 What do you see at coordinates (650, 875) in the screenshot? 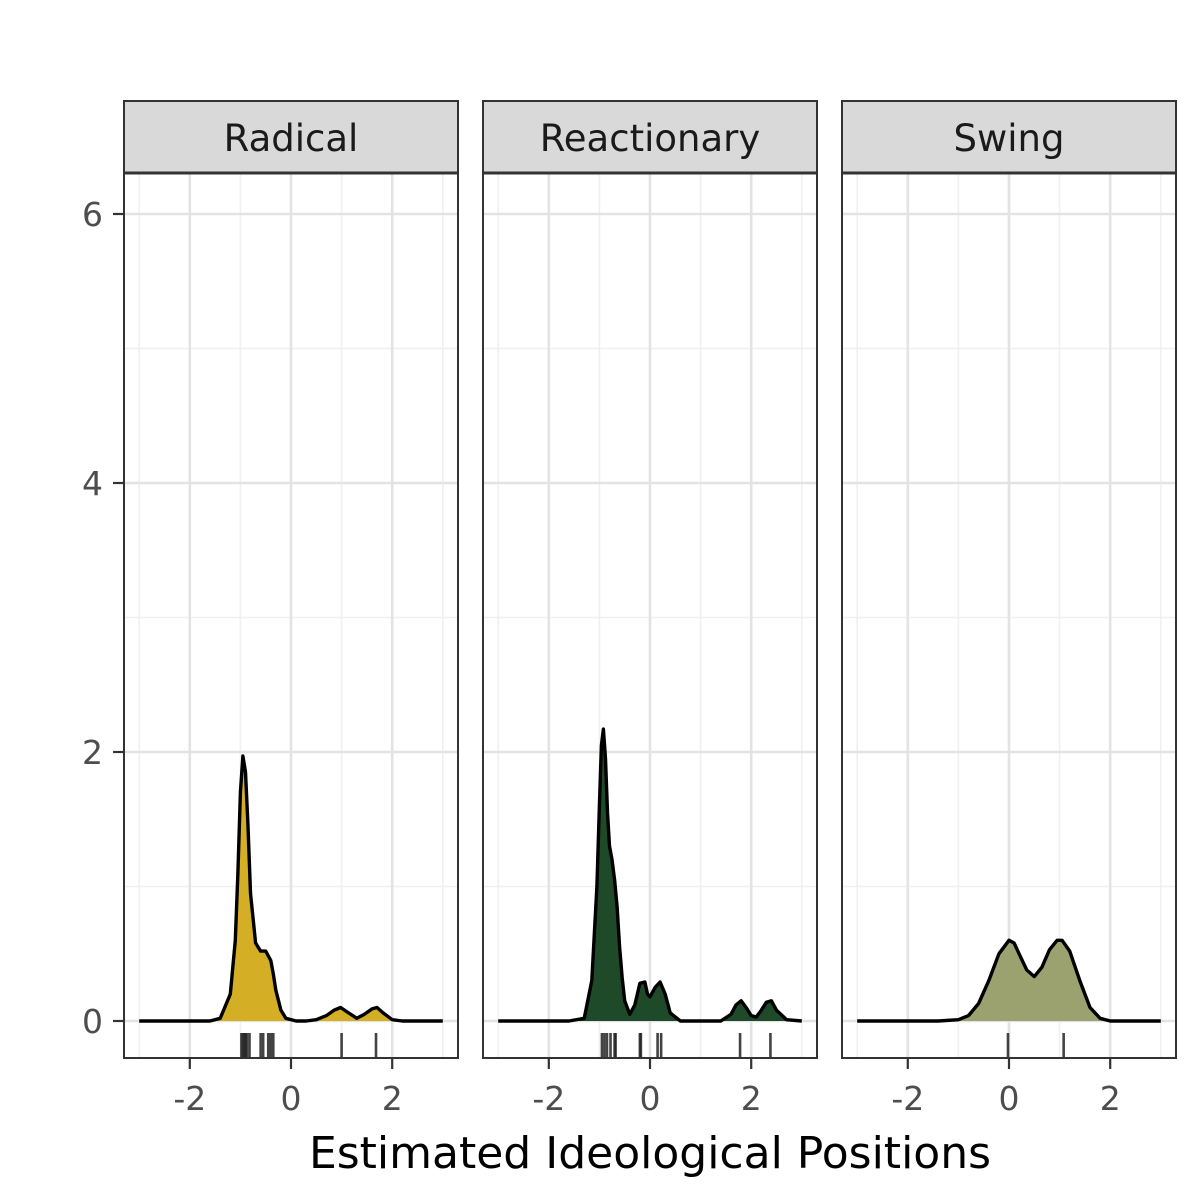
I see `density-curve-reactionary` at bounding box center [650, 875].